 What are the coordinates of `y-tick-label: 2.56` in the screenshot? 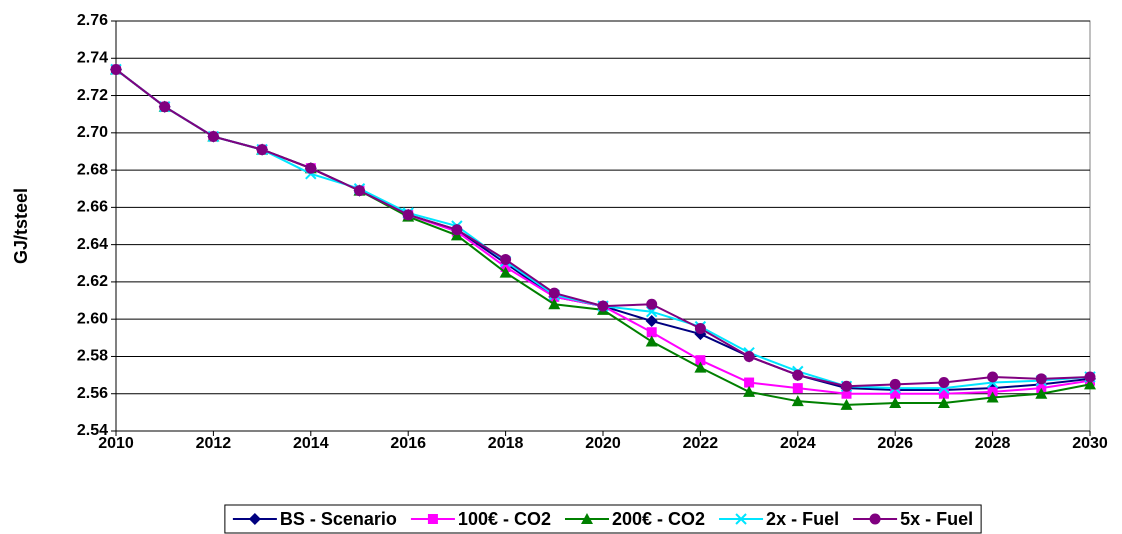 It's located at (92, 393).